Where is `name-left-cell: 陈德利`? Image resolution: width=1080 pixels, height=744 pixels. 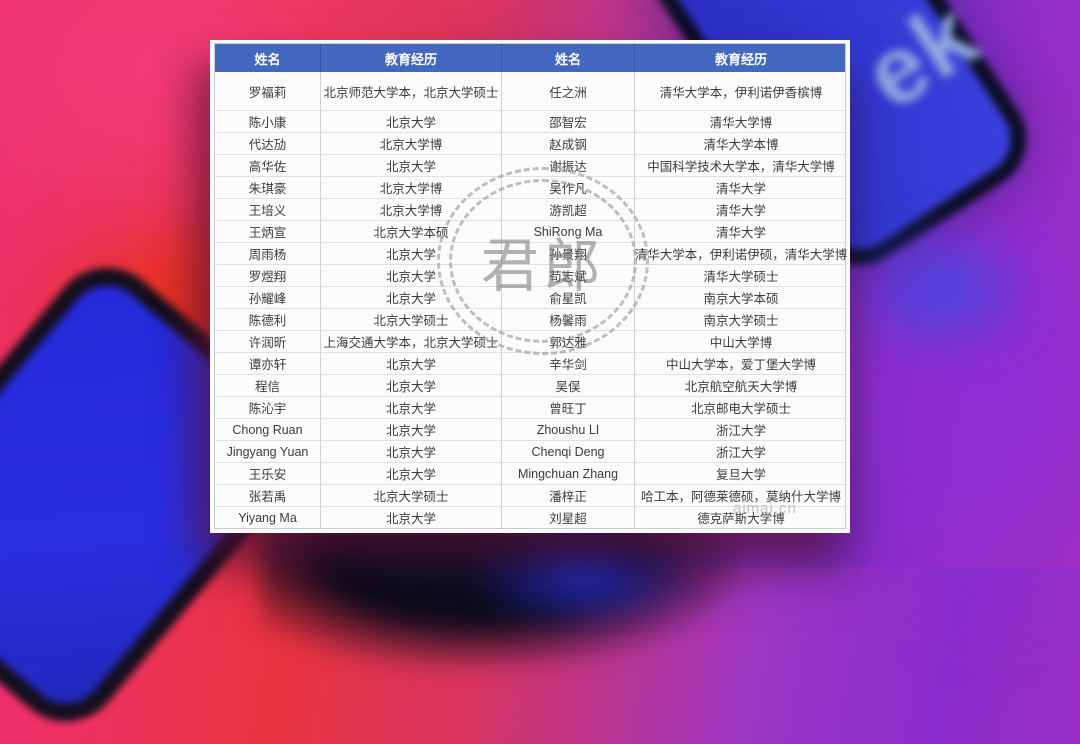 name-left-cell: 陈德利 is located at coordinates (267, 319).